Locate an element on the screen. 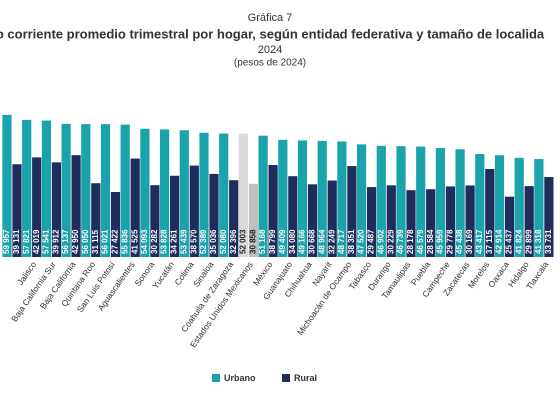 Image resolution: width=560 pixels, height=404 pixels. value-label: 52 080 is located at coordinates (223, 241).